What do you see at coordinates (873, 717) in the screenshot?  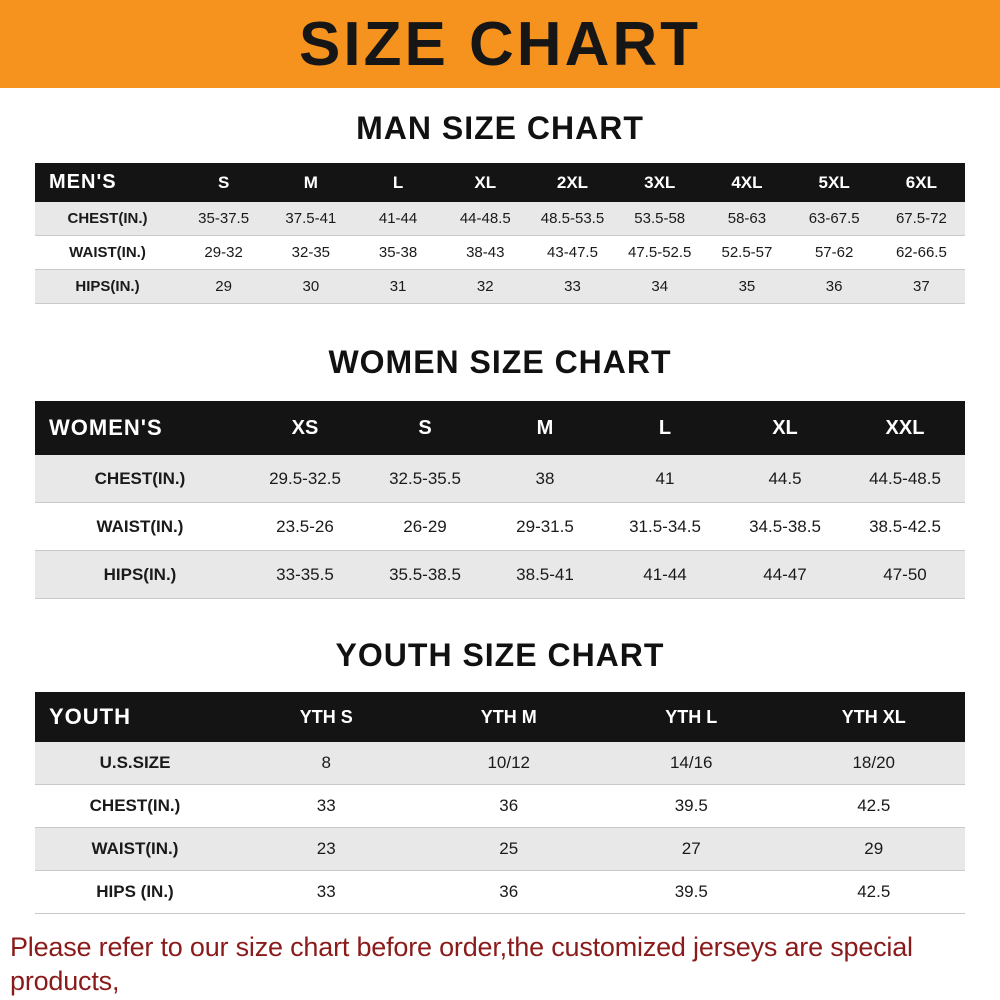 I see `size-column-header: YTH XL` at bounding box center [873, 717].